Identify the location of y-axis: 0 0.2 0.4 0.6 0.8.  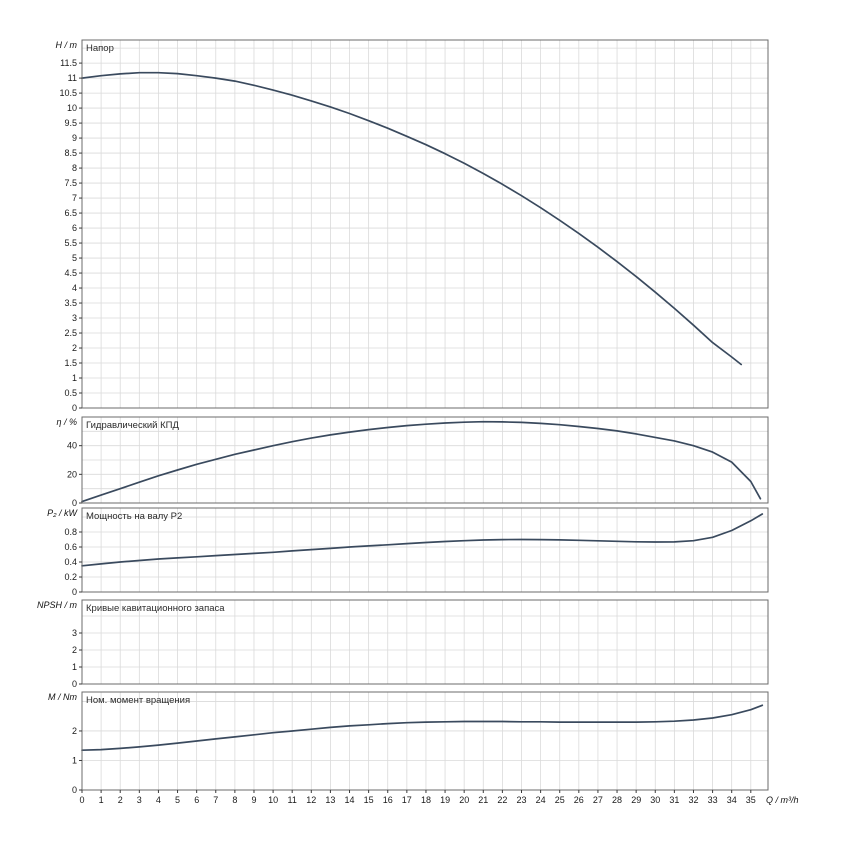
(73, 562).